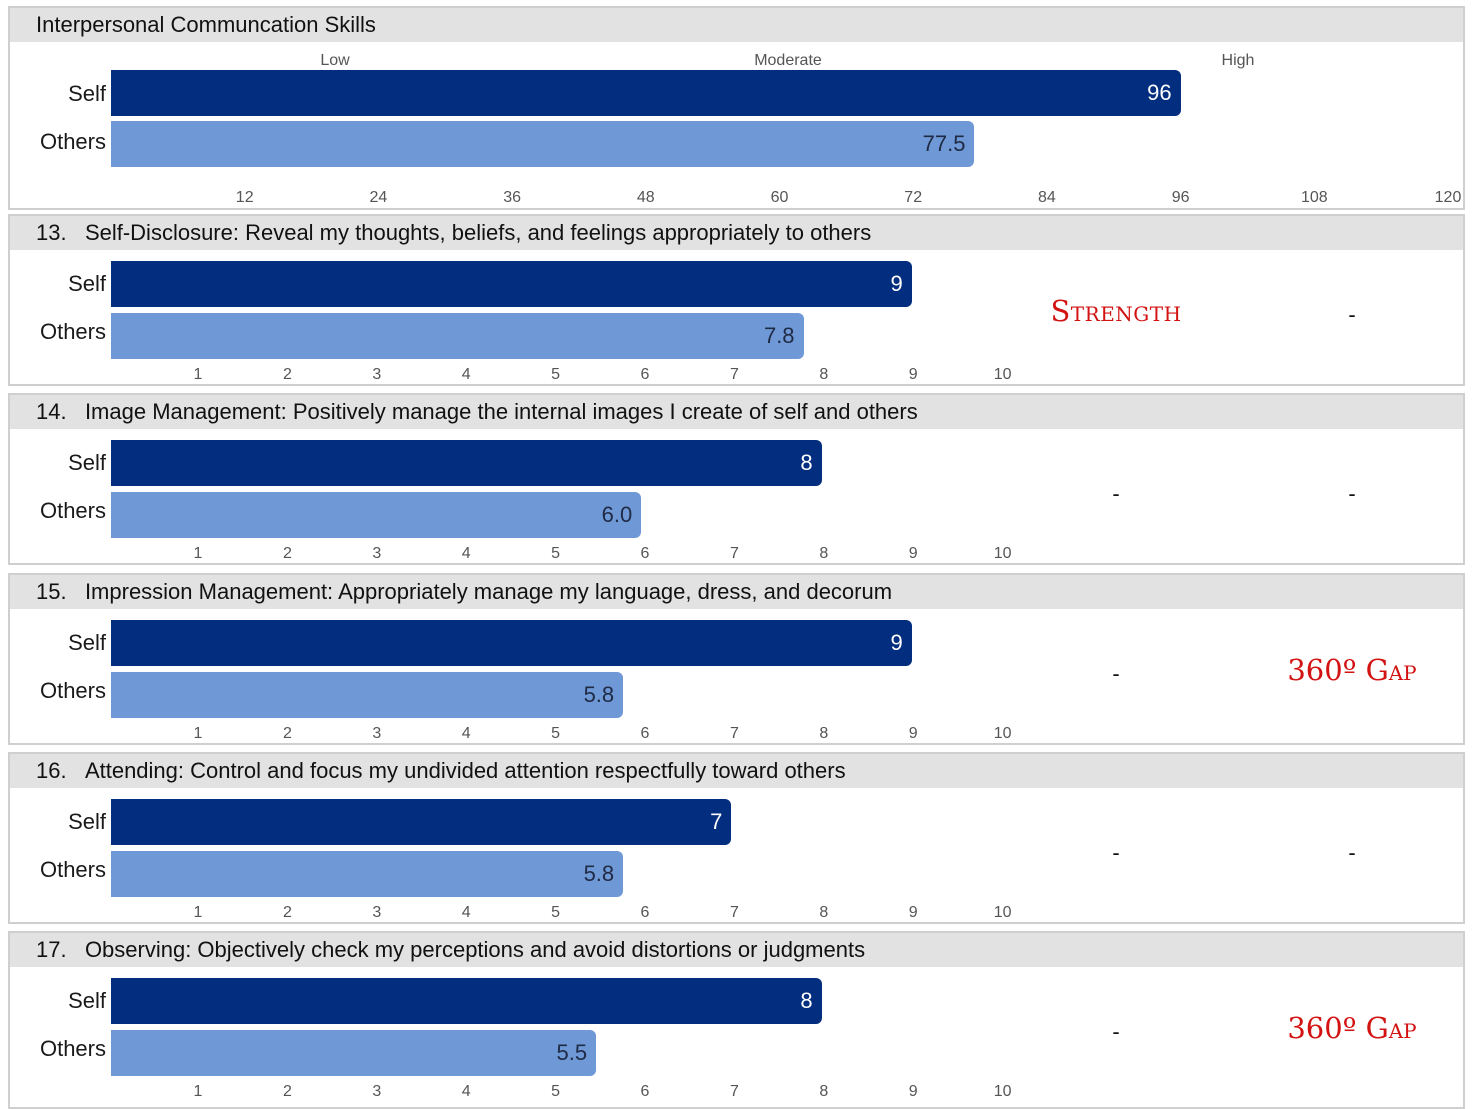  Describe the element at coordinates (354, 1053) in the screenshot. I see `others-bar: 5.5` at that location.